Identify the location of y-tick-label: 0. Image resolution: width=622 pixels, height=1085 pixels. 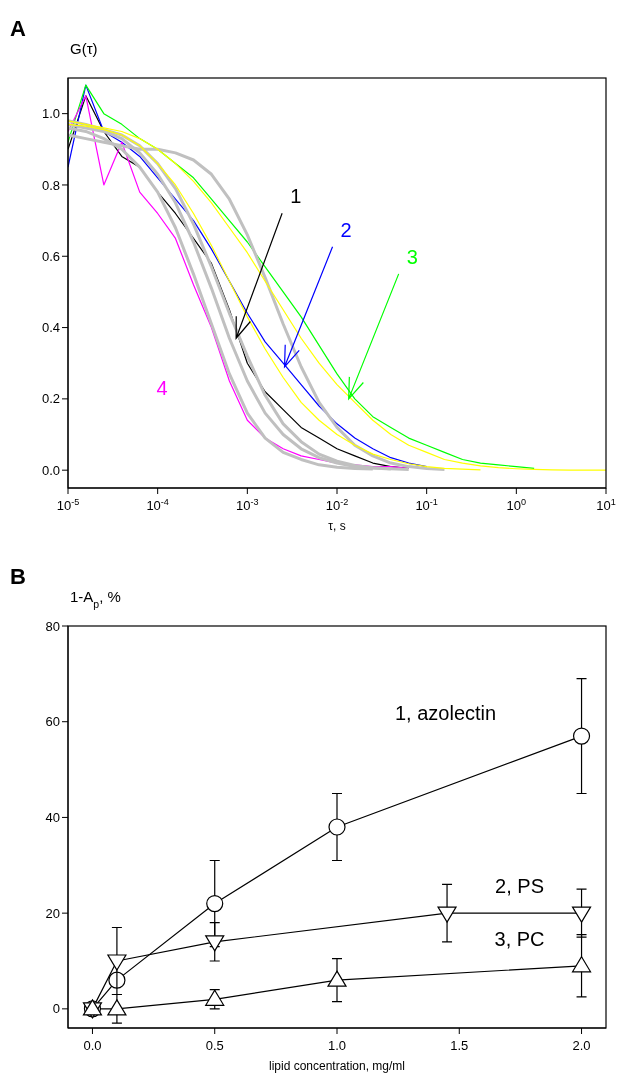
(56, 1009).